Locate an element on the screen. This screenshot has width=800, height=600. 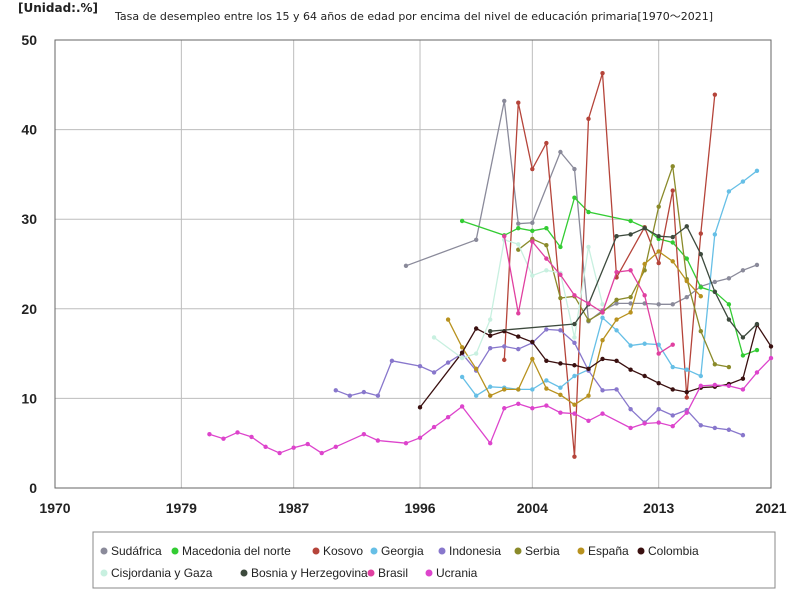
legend-item: Cisjordania y Gaza is located at coordinates (156, 573).